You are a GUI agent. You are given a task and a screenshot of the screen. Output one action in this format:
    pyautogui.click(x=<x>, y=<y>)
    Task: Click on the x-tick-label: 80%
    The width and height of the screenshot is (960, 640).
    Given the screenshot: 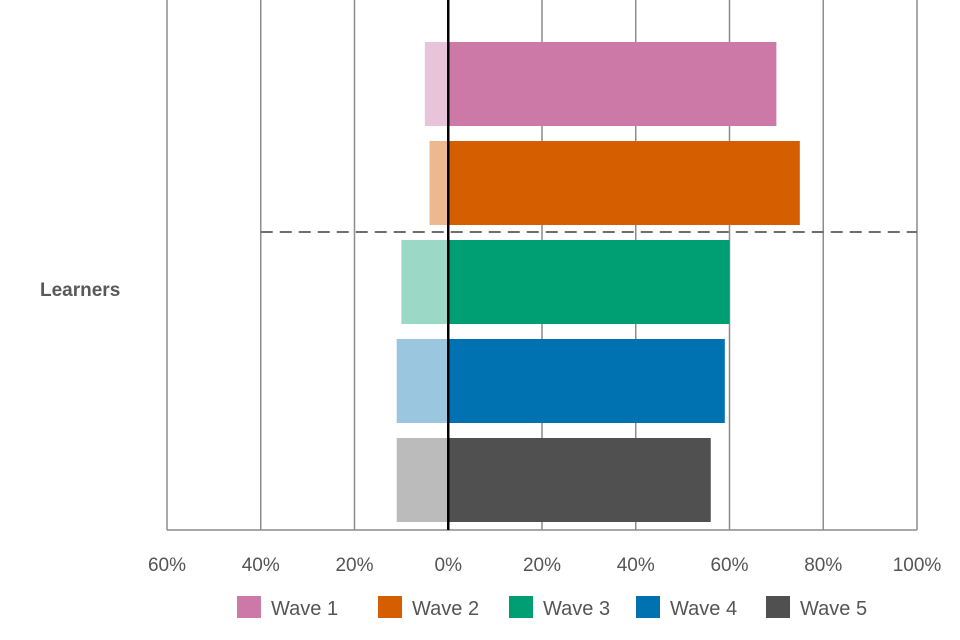 What is the action you would take?
    pyautogui.click(x=823, y=565)
    